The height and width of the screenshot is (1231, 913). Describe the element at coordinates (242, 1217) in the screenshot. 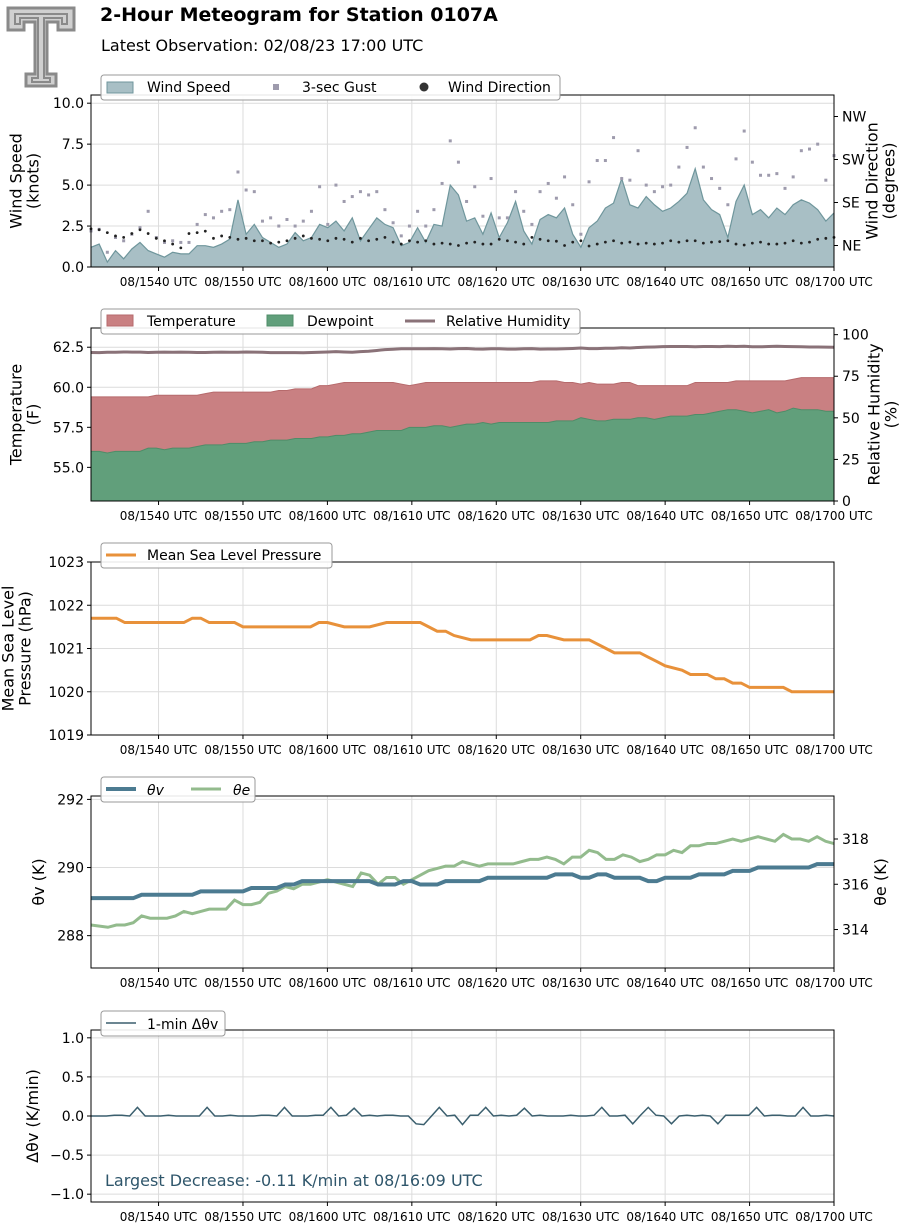

I see `dtheta-xtick-label: 08/1550 UTC` at that location.